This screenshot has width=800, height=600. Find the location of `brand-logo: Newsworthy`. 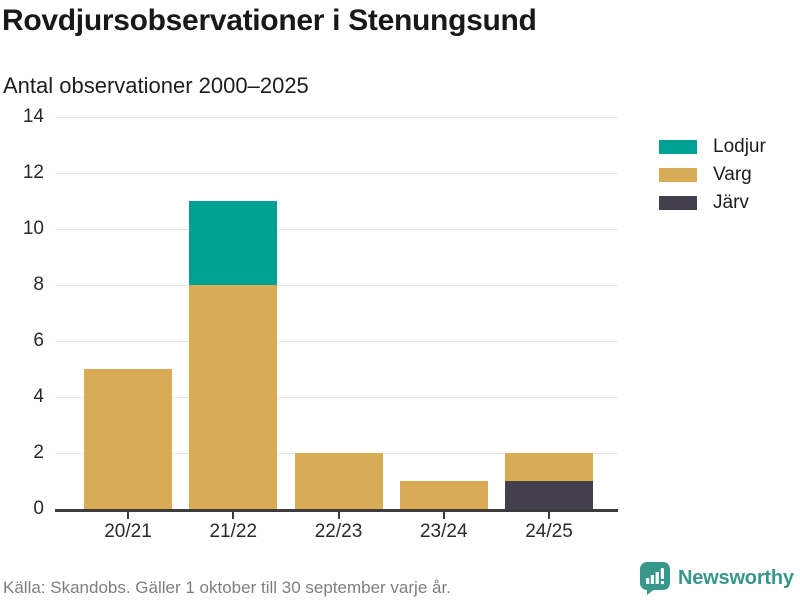

brand-logo: Newsworthy is located at coordinates (716, 578).